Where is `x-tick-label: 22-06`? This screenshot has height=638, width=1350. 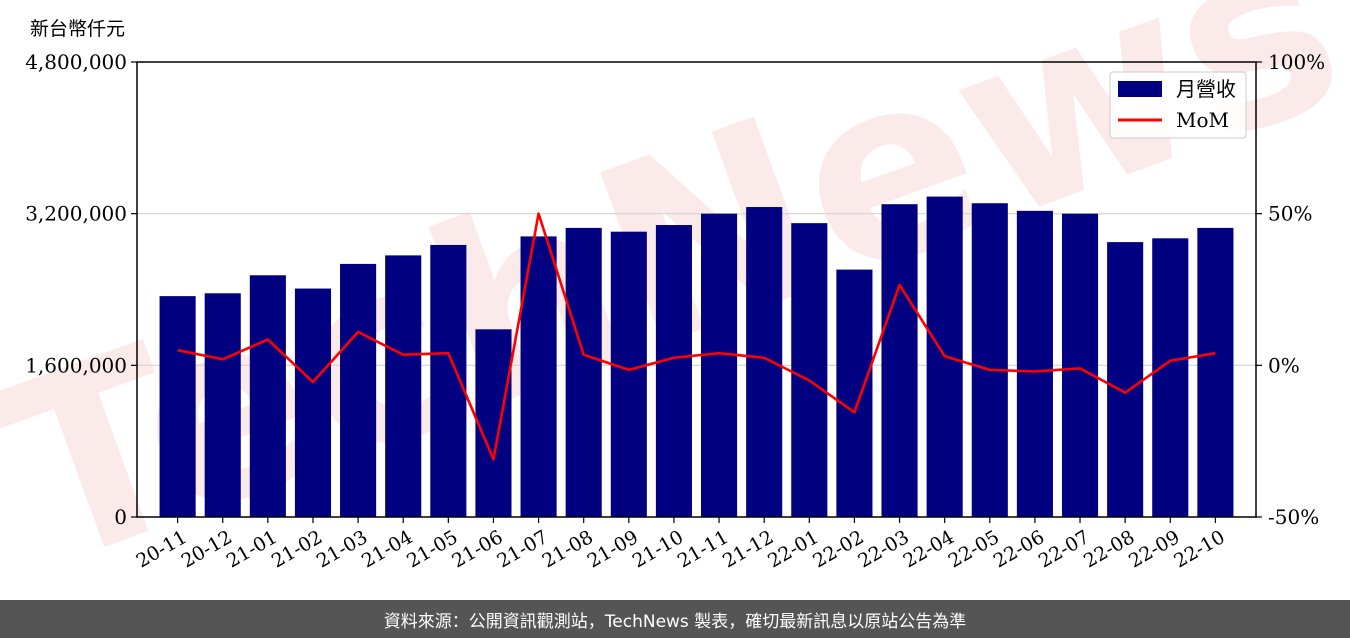 x-tick-label: 22-06 is located at coordinates (1019, 549).